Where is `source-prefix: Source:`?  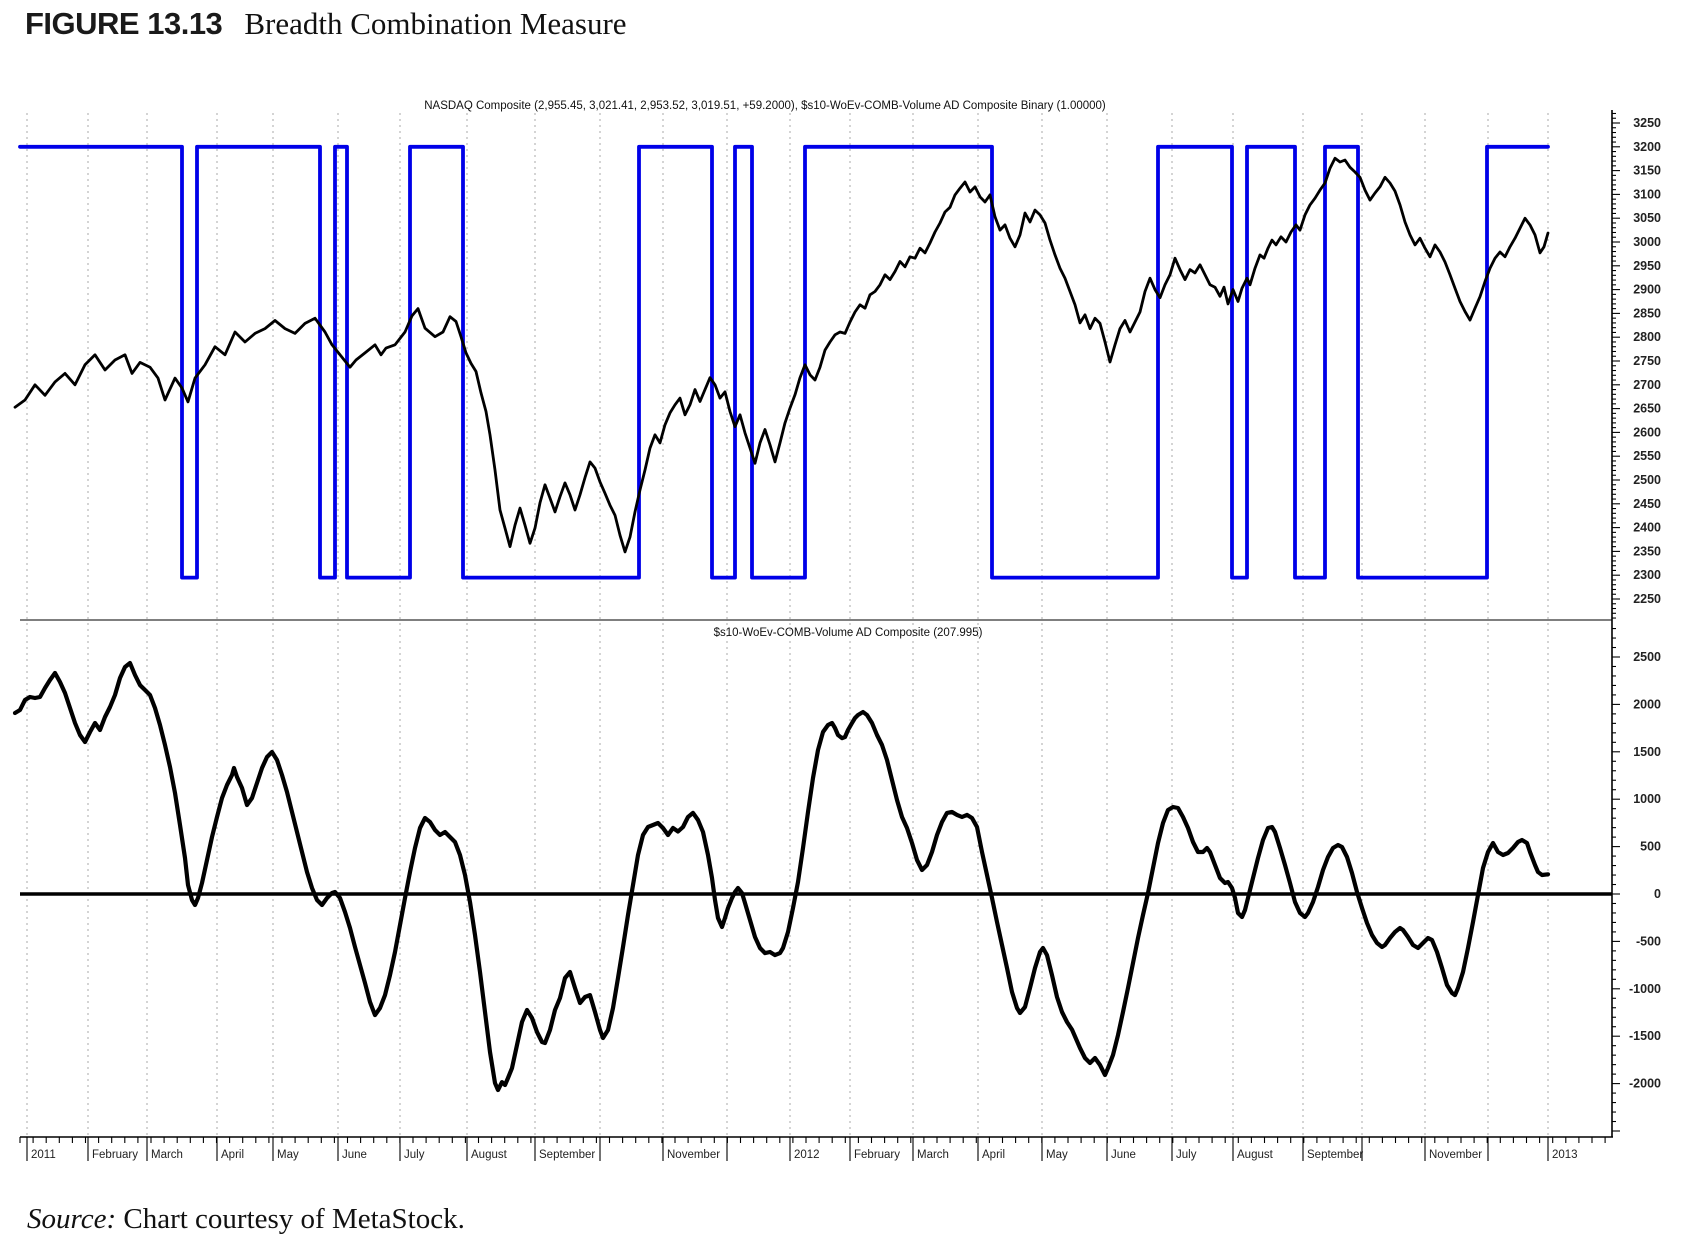 source-prefix: Source: is located at coordinates (72, 1219).